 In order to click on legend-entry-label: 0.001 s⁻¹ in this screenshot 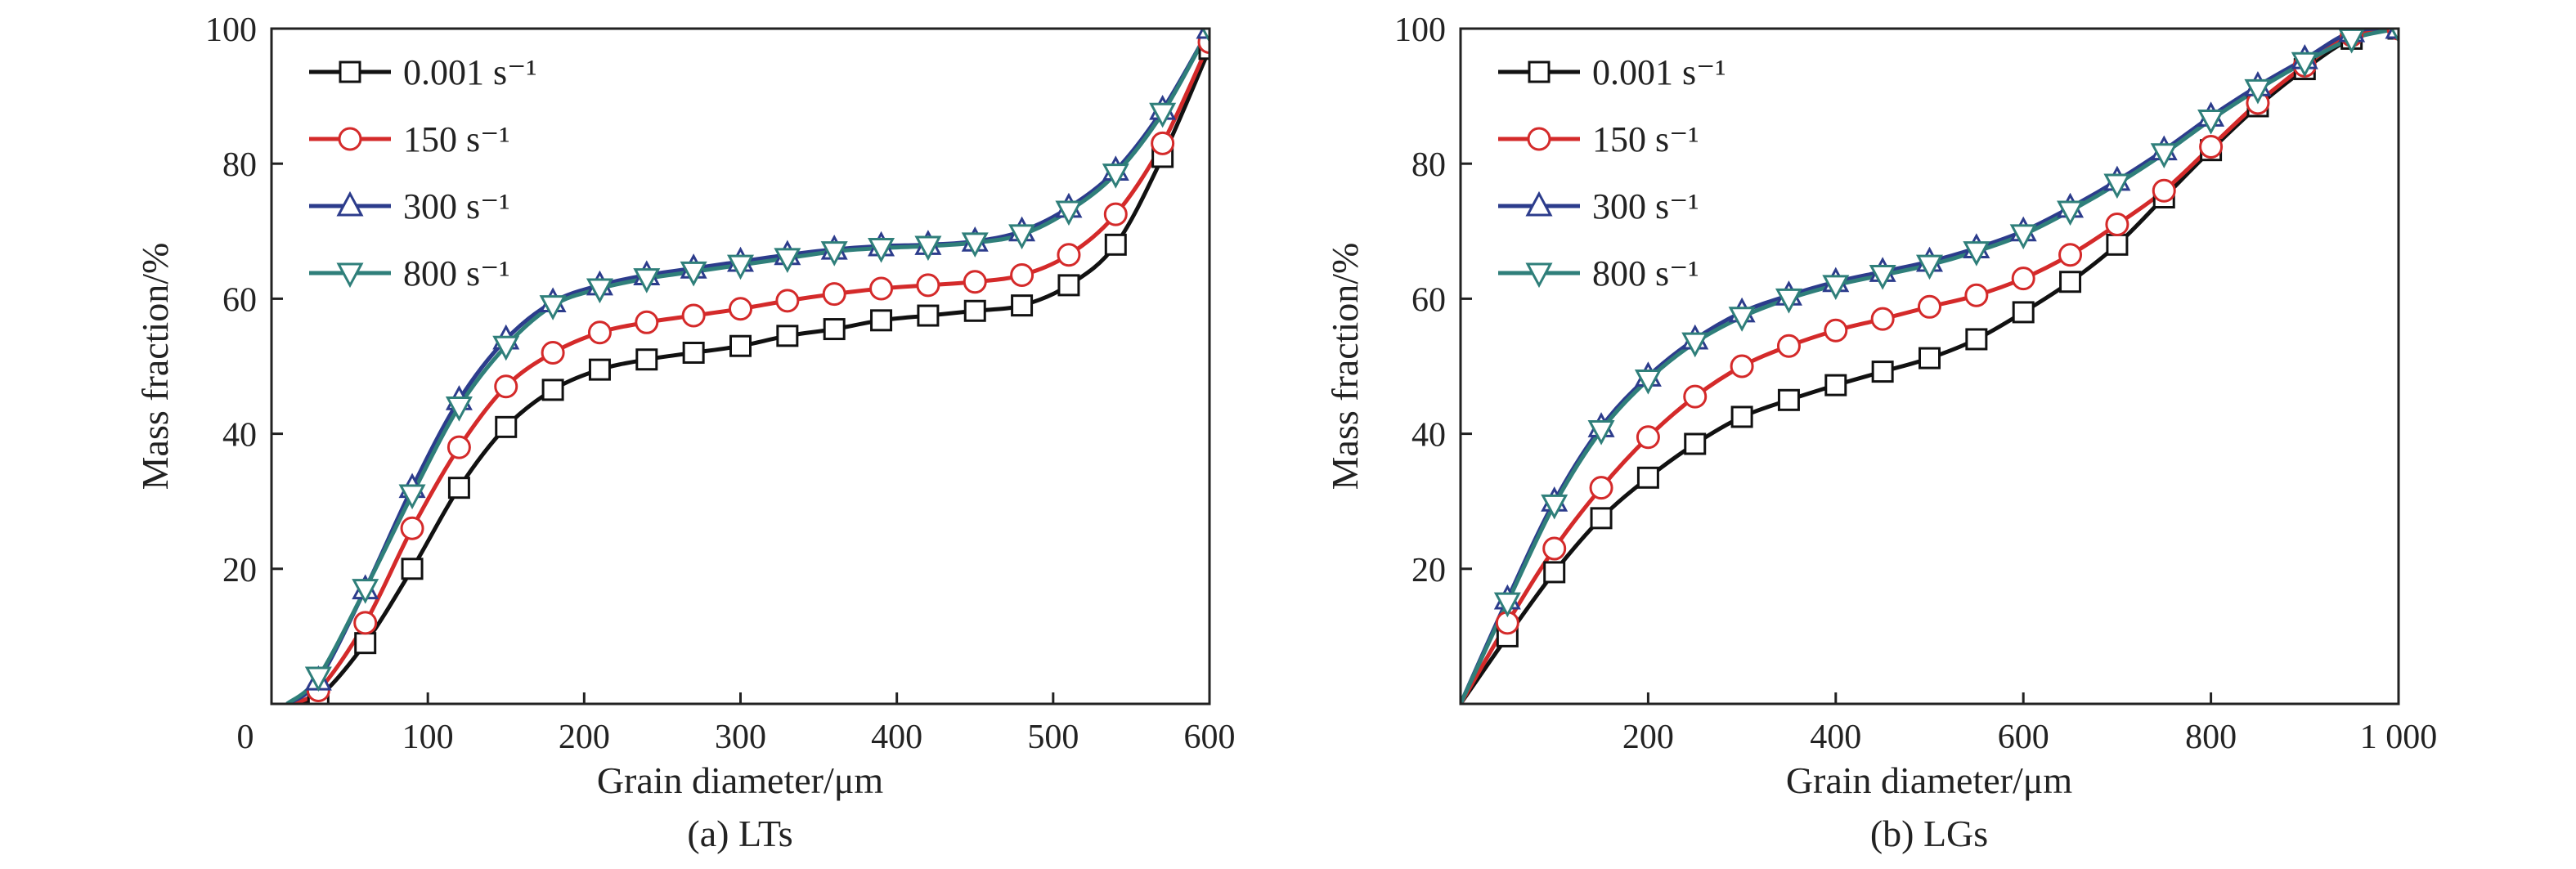, I will do `click(1659, 72)`.